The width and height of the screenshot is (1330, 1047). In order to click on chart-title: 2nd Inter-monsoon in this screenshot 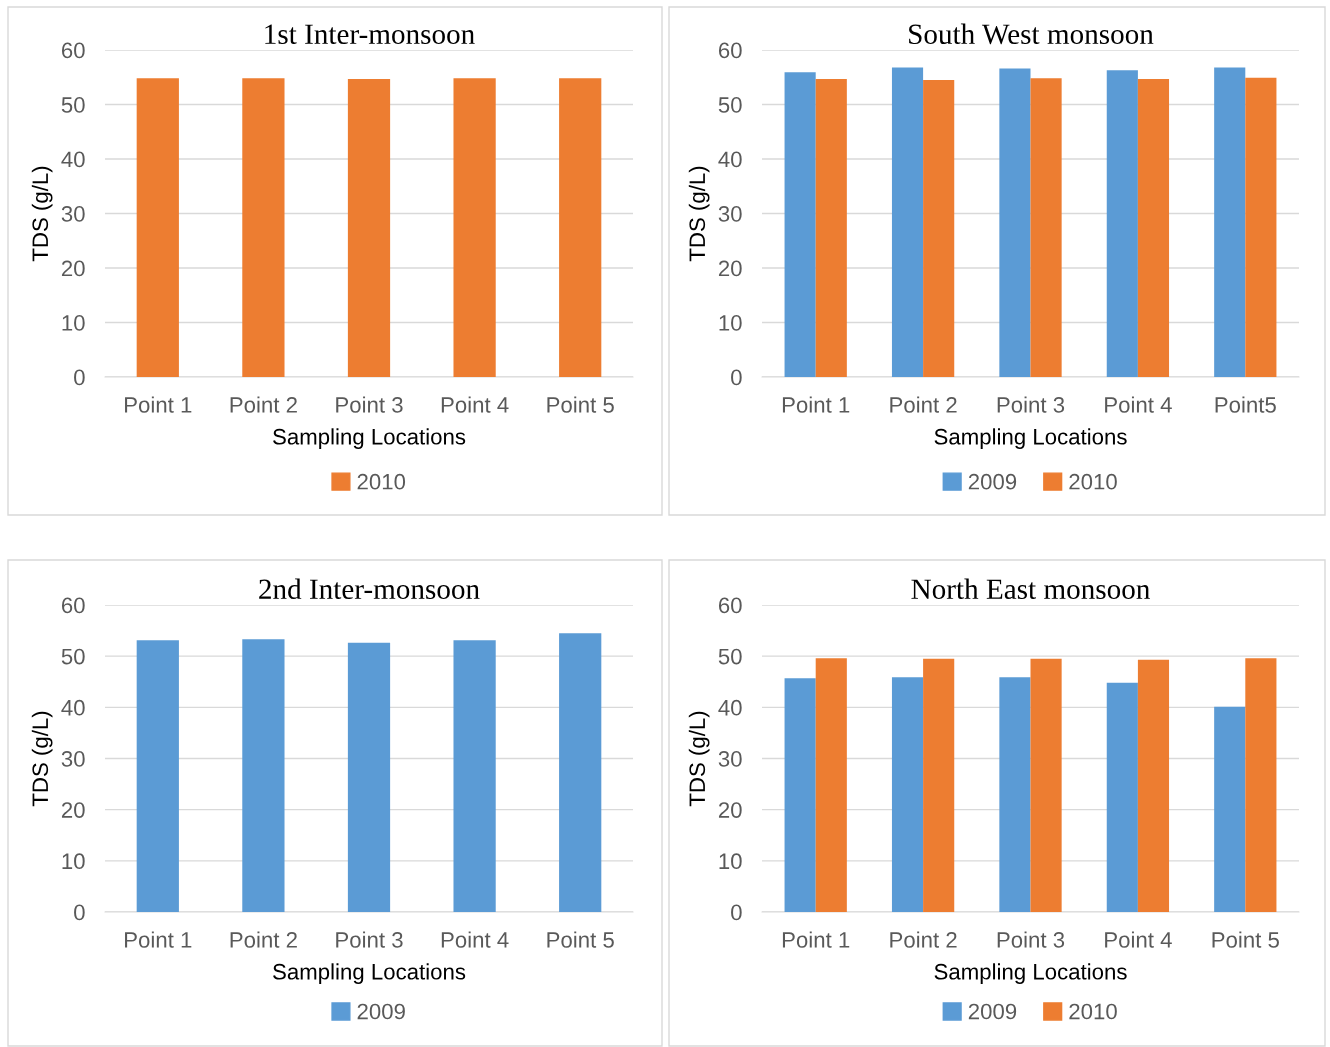, I will do `click(369, 589)`.